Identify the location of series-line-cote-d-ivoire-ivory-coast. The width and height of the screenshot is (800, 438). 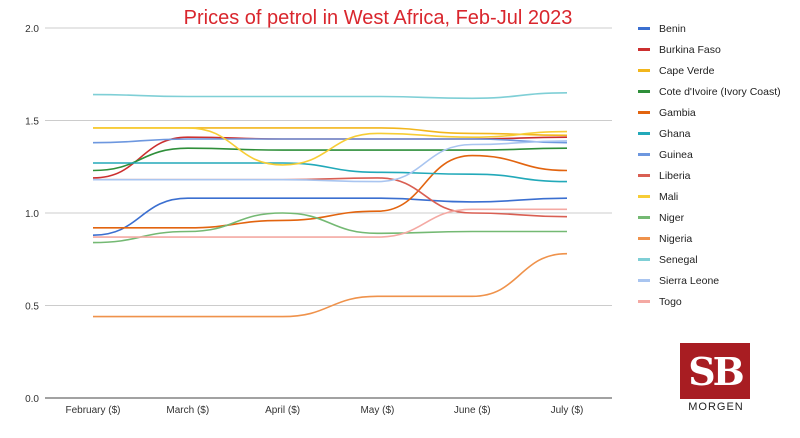
(330, 159).